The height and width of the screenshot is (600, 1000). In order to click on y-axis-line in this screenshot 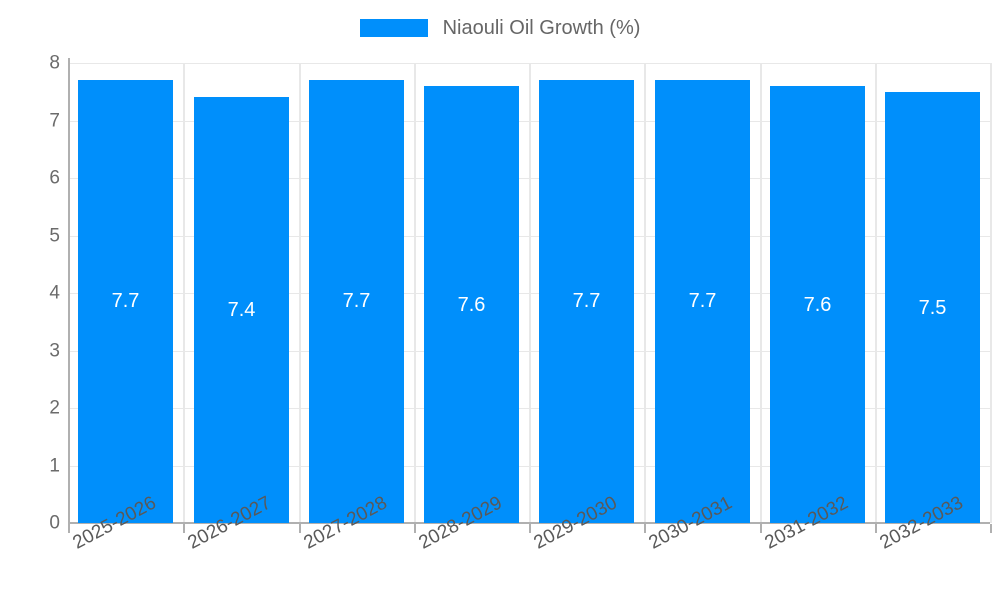, I will do `click(69, 292)`.